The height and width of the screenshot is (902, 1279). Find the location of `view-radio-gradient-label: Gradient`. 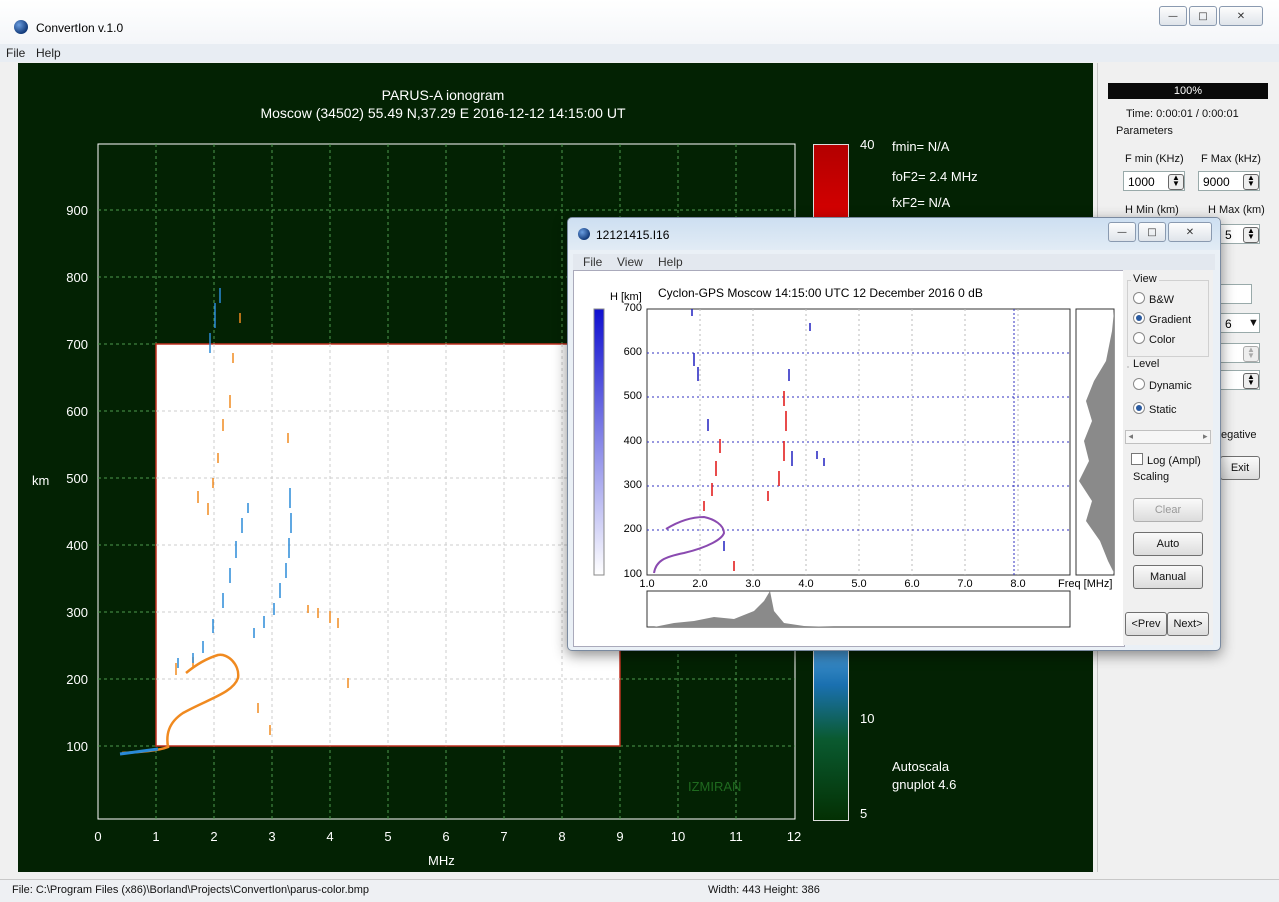

view-radio-gradient-label: Gradient is located at coordinates (1170, 320).